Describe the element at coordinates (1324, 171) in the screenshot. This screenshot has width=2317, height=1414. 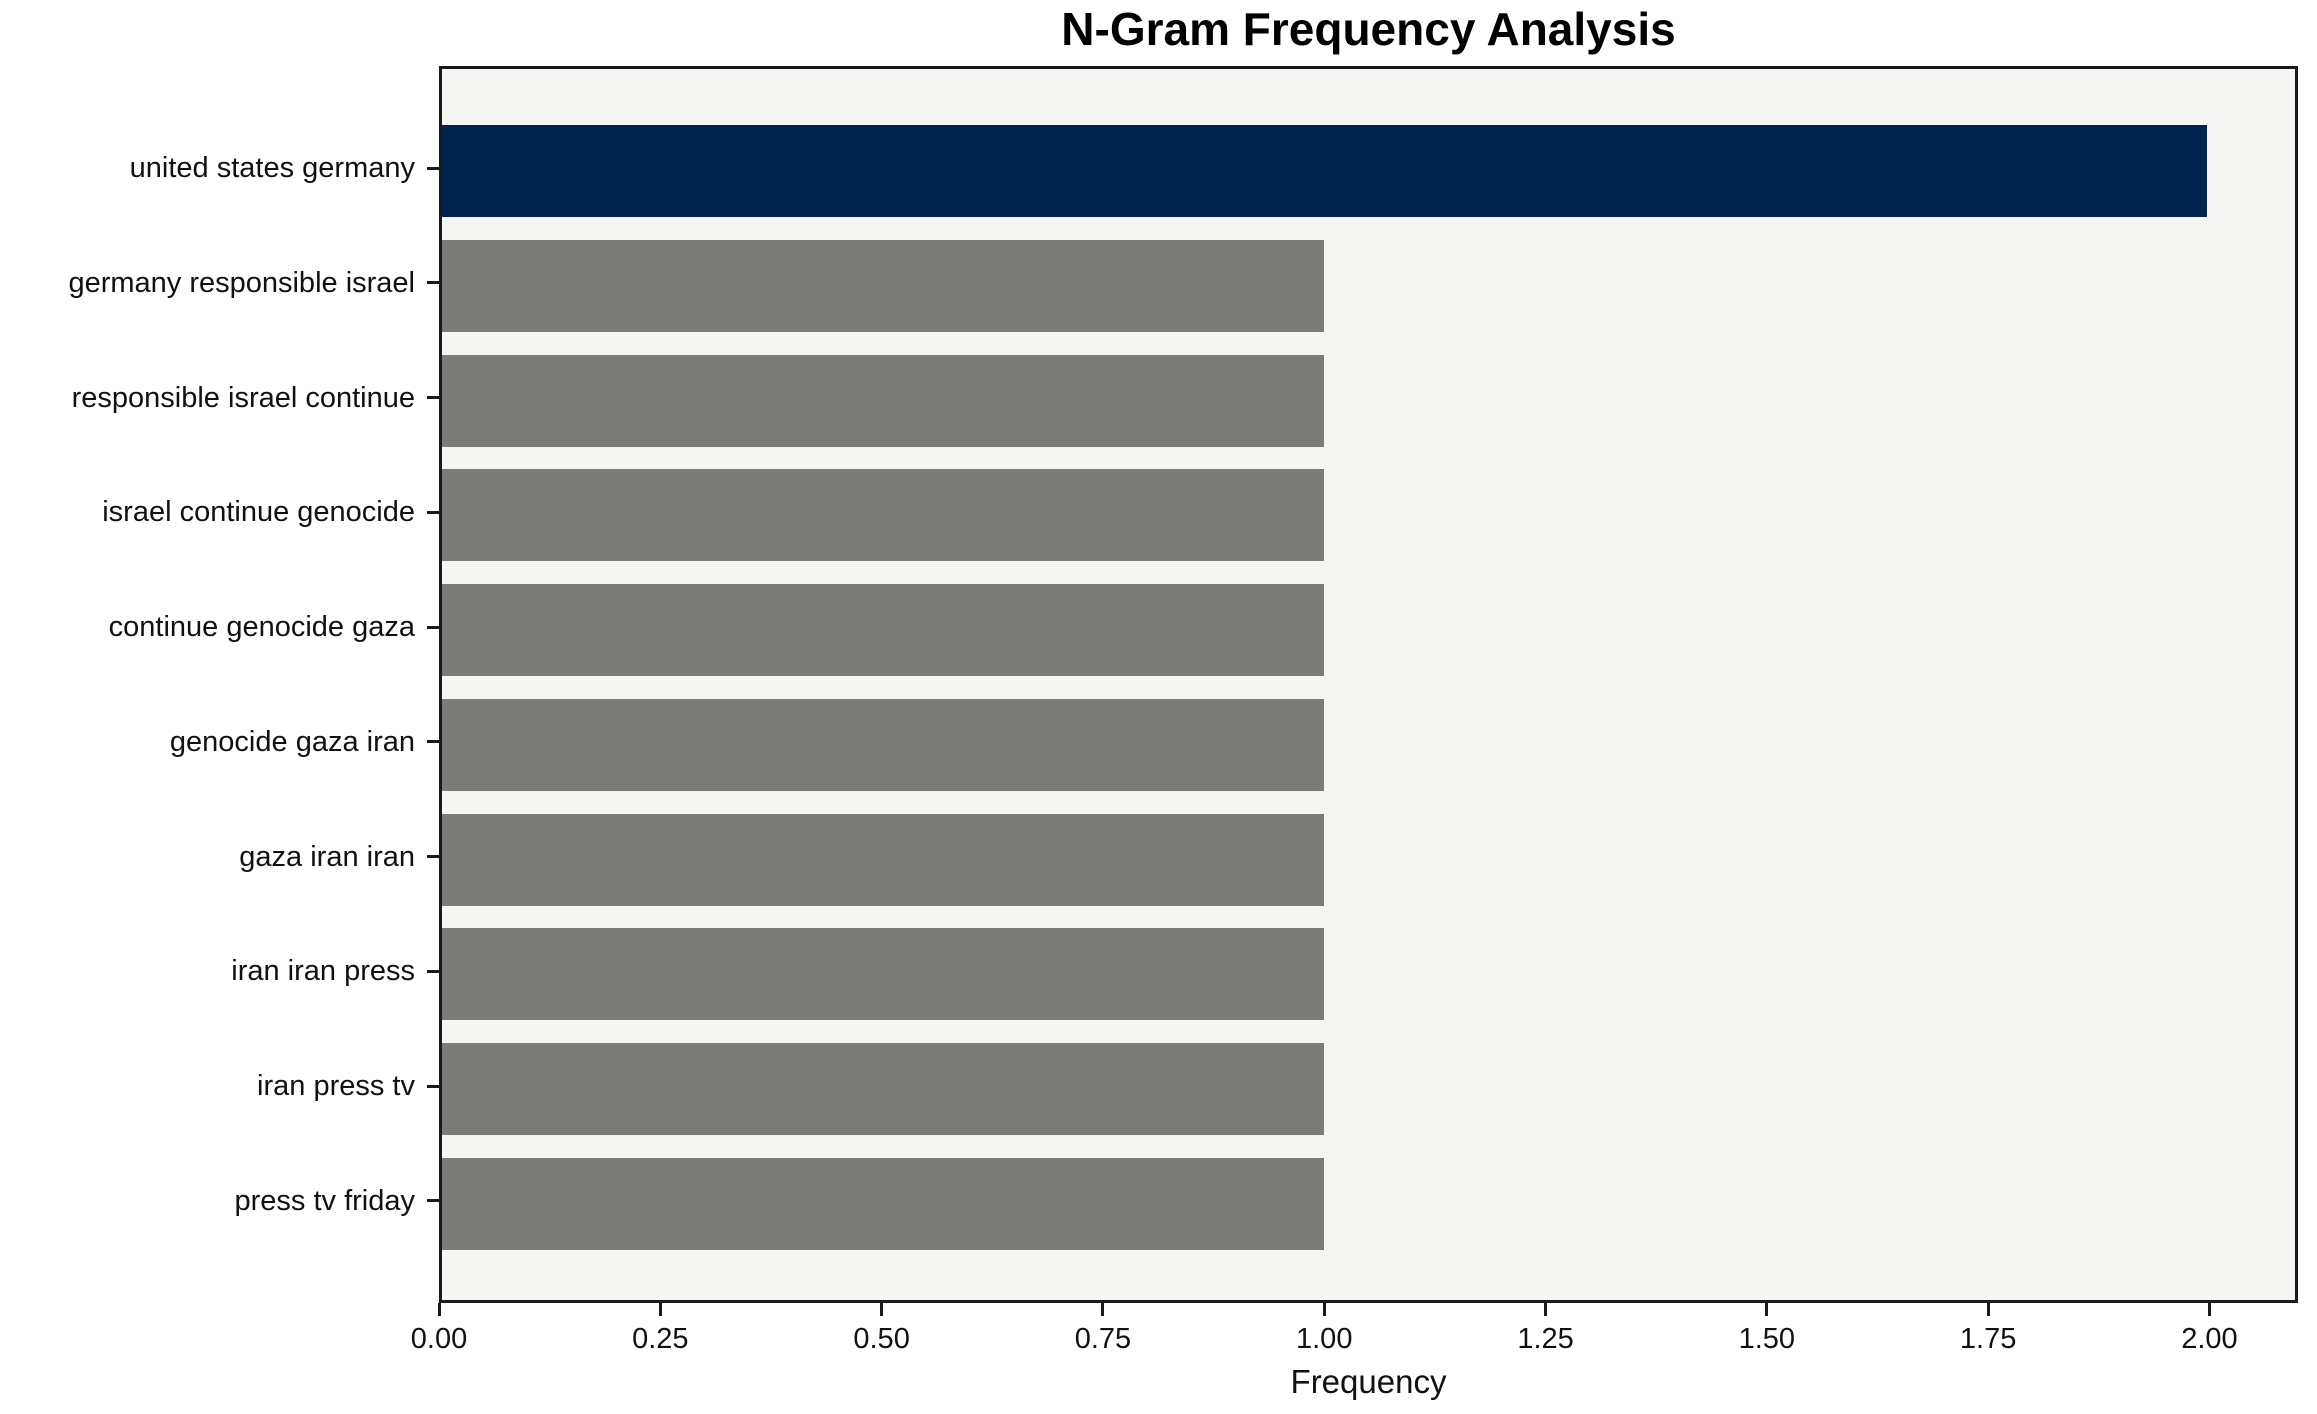
I see `bar-united-states-germany` at that location.